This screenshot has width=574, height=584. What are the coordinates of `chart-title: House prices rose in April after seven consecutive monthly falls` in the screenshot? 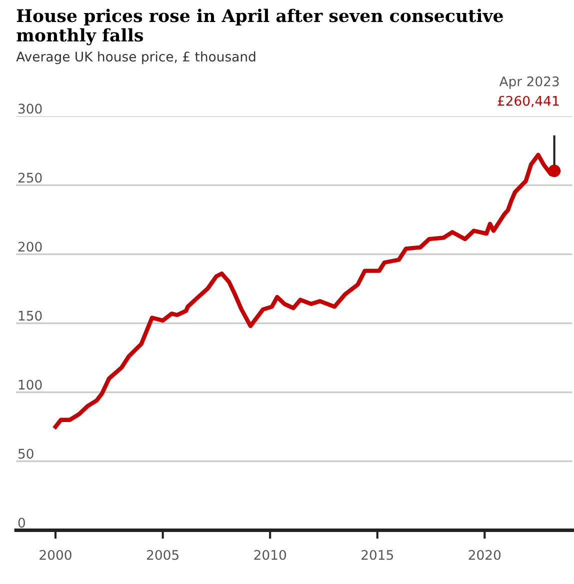 It's located at (260, 27).